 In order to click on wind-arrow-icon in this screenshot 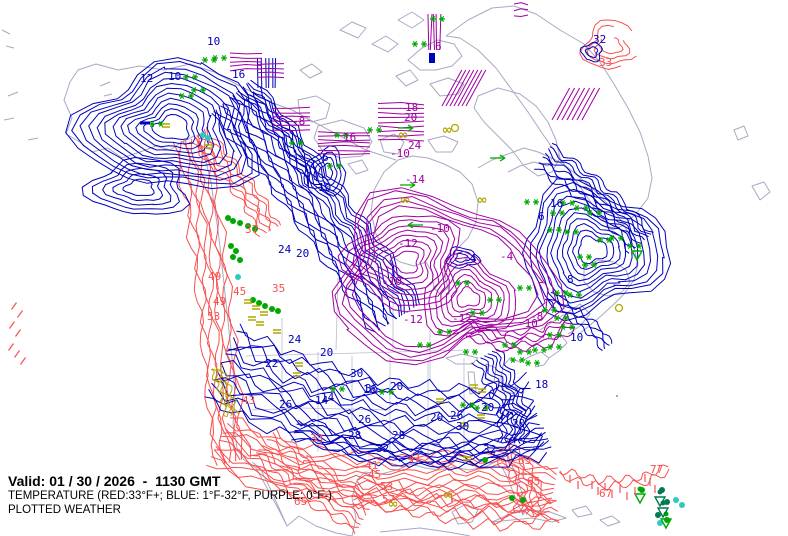, I will do `click(498, 158)`.